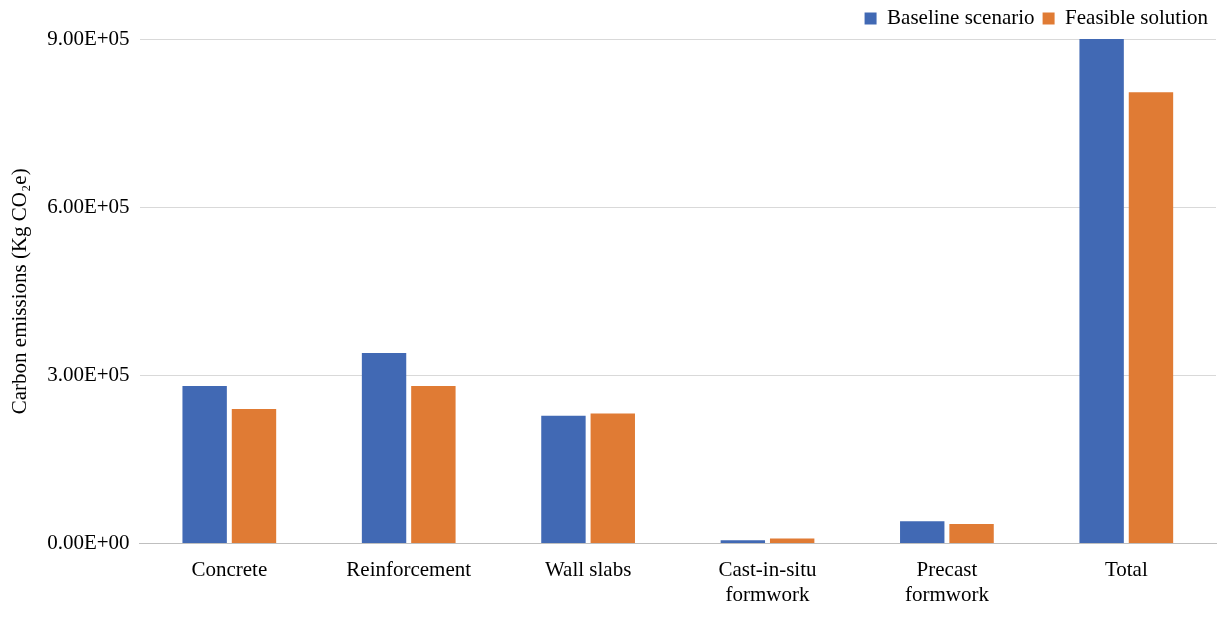 This screenshot has width=1222, height=626. What do you see at coordinates (409, 568) in the screenshot?
I see `x-tick-label: Reinforcement` at bounding box center [409, 568].